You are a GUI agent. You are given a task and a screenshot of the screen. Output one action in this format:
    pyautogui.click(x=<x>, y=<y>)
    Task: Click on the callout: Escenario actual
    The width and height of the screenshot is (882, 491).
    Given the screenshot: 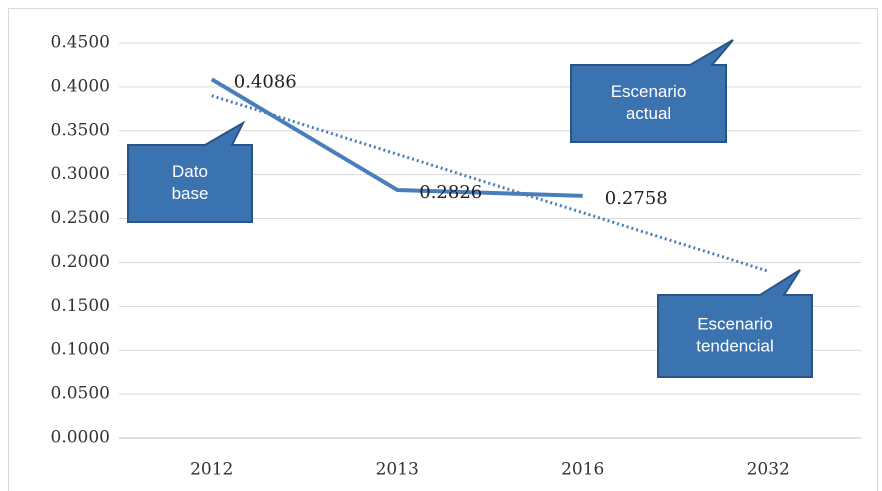 What is the action you would take?
    pyautogui.click(x=652, y=91)
    